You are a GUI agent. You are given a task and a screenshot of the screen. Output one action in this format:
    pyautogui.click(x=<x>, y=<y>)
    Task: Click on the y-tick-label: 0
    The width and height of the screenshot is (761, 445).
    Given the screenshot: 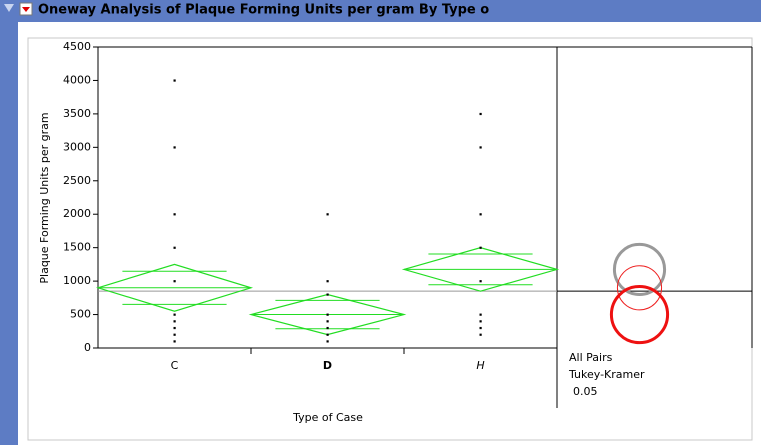 What is the action you would take?
    pyautogui.click(x=87, y=347)
    